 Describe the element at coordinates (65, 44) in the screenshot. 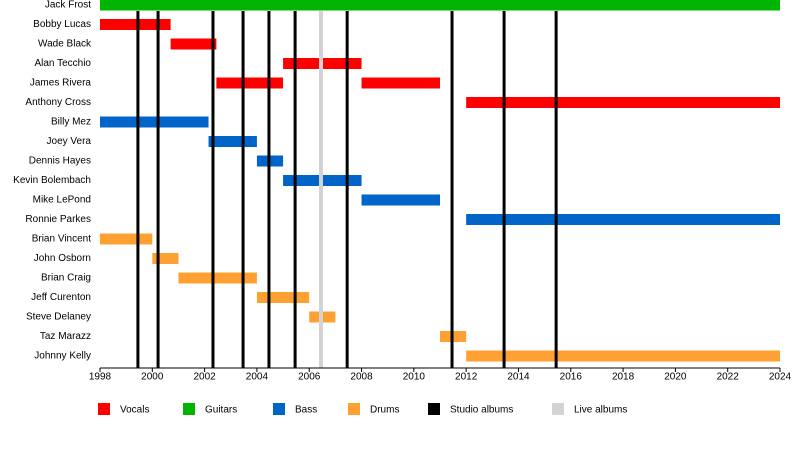

I see `member-label: Wade Black` at that location.